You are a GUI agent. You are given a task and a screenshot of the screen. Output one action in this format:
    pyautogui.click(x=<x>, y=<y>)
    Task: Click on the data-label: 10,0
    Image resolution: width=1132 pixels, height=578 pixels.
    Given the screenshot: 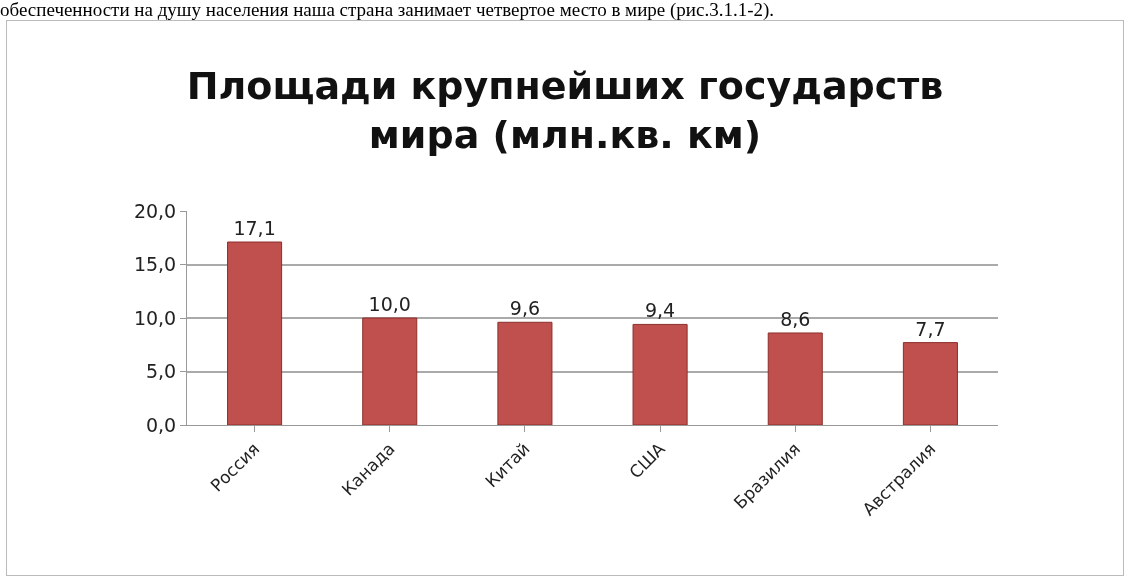 What is the action you would take?
    pyautogui.click(x=389, y=304)
    